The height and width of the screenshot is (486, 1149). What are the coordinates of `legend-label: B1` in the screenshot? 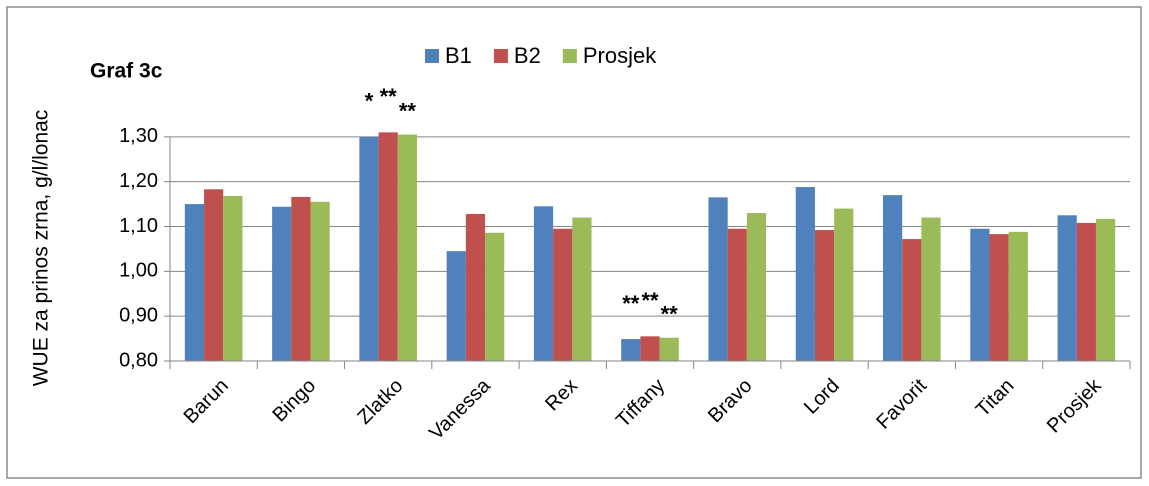 It's located at (458, 55).